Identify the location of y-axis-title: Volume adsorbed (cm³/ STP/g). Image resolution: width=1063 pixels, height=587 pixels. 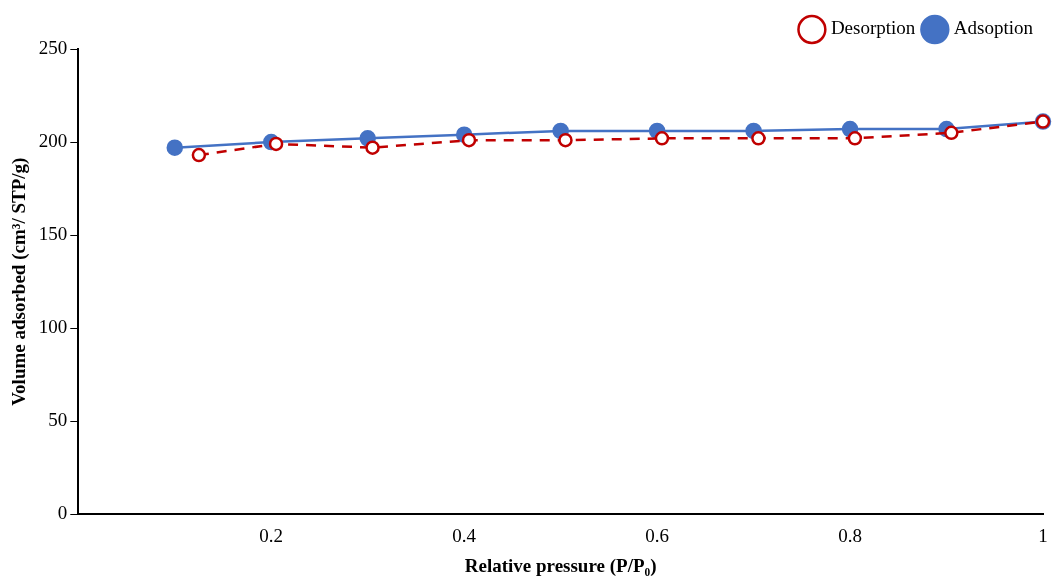
(19, 281).